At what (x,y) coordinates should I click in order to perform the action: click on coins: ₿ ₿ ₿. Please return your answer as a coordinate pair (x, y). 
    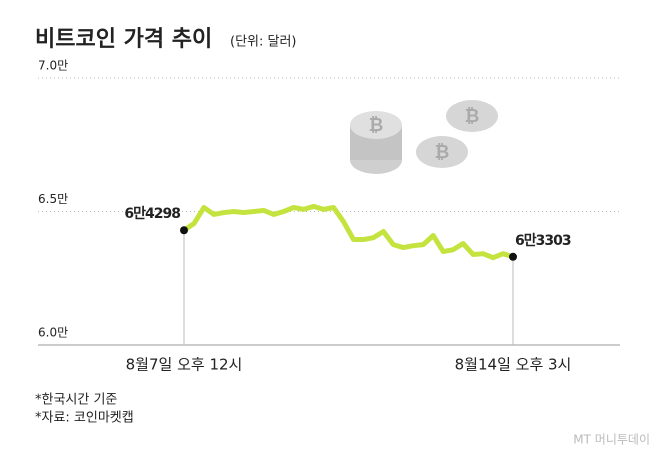
    Looking at the image, I should click on (424, 137).